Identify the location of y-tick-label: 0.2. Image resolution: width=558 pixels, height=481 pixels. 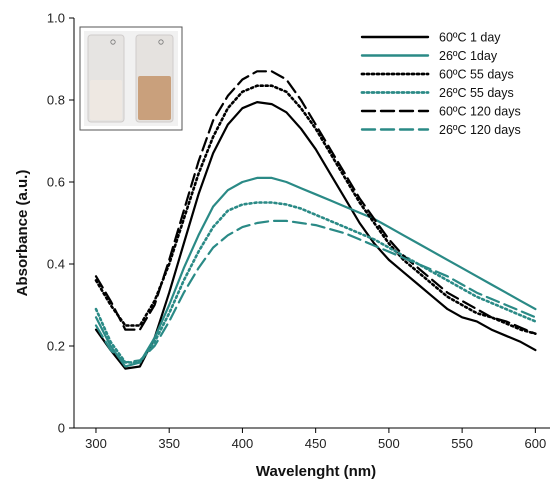
(56, 346).